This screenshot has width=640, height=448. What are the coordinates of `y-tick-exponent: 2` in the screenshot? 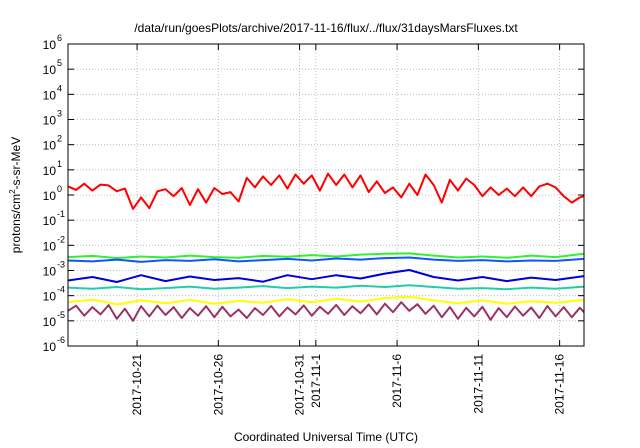 It's located at (59, 139).